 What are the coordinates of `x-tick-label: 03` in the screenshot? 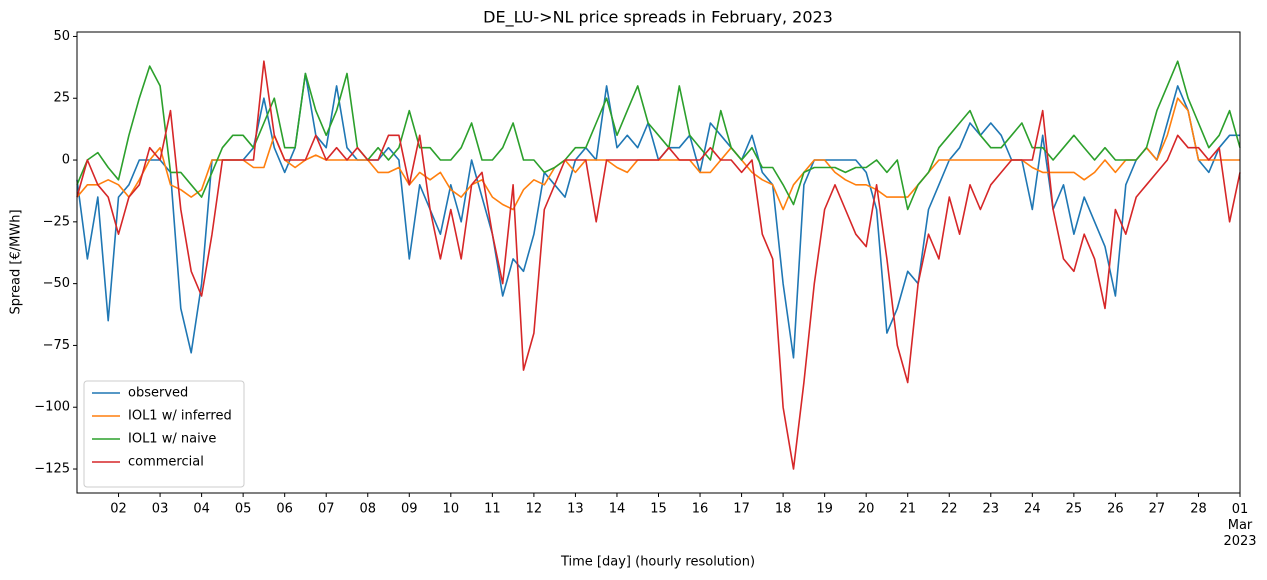 It's located at (160, 509).